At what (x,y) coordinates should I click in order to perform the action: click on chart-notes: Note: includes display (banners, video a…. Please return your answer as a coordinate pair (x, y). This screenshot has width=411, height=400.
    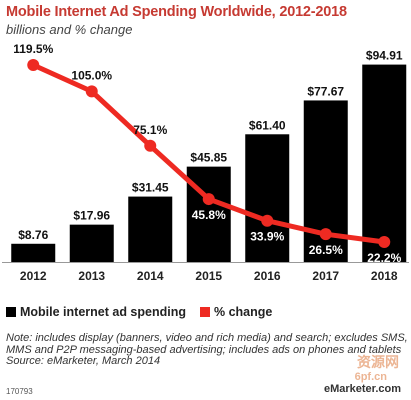
    Looking at the image, I should click on (207, 350).